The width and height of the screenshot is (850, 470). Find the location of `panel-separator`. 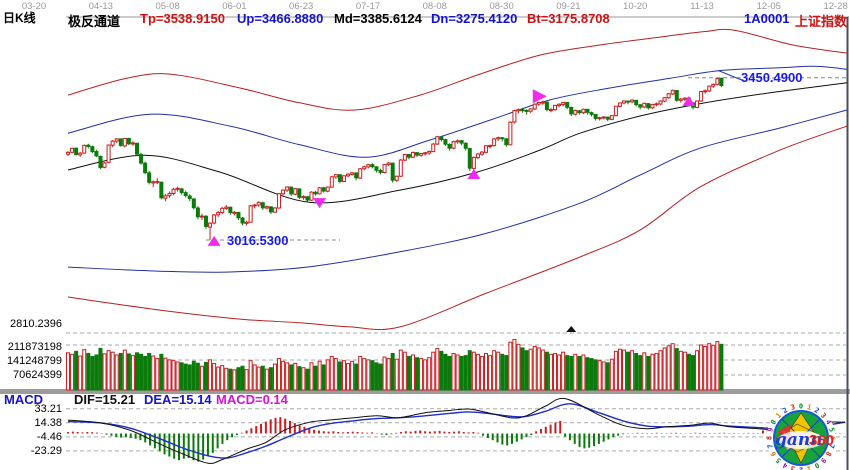

panel-separator is located at coordinates (425, 391).